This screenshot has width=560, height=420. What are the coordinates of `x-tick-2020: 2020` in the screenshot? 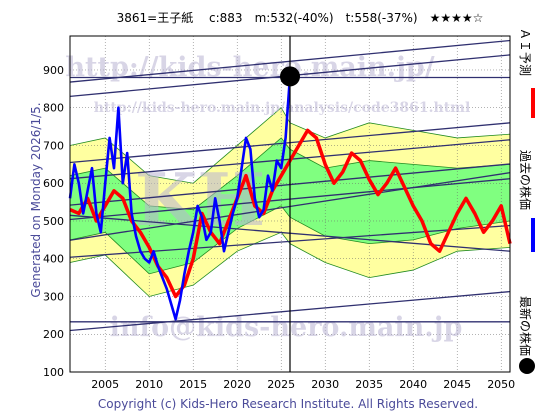 It's located at (237, 384).